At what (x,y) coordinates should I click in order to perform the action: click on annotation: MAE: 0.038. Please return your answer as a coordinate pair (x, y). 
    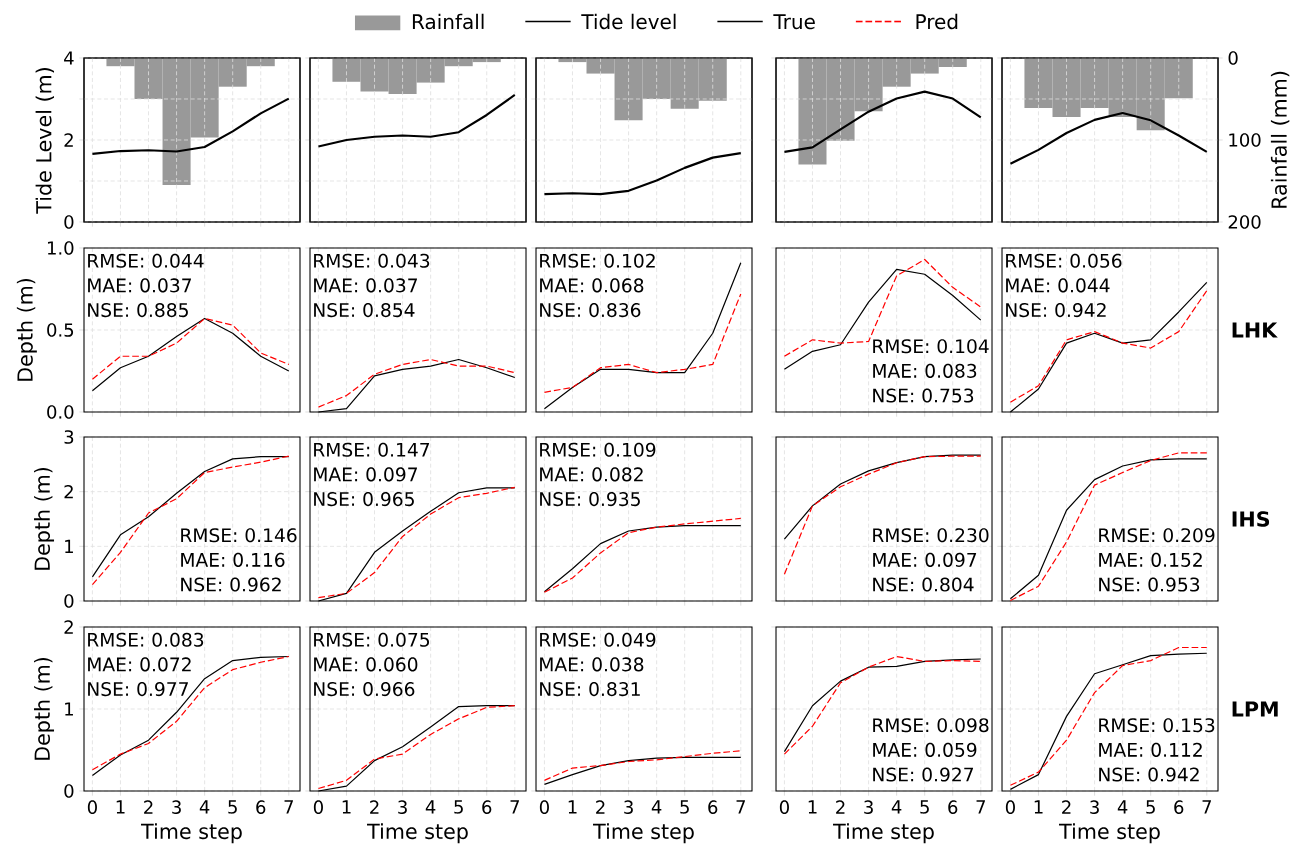
    Looking at the image, I should click on (592, 664).